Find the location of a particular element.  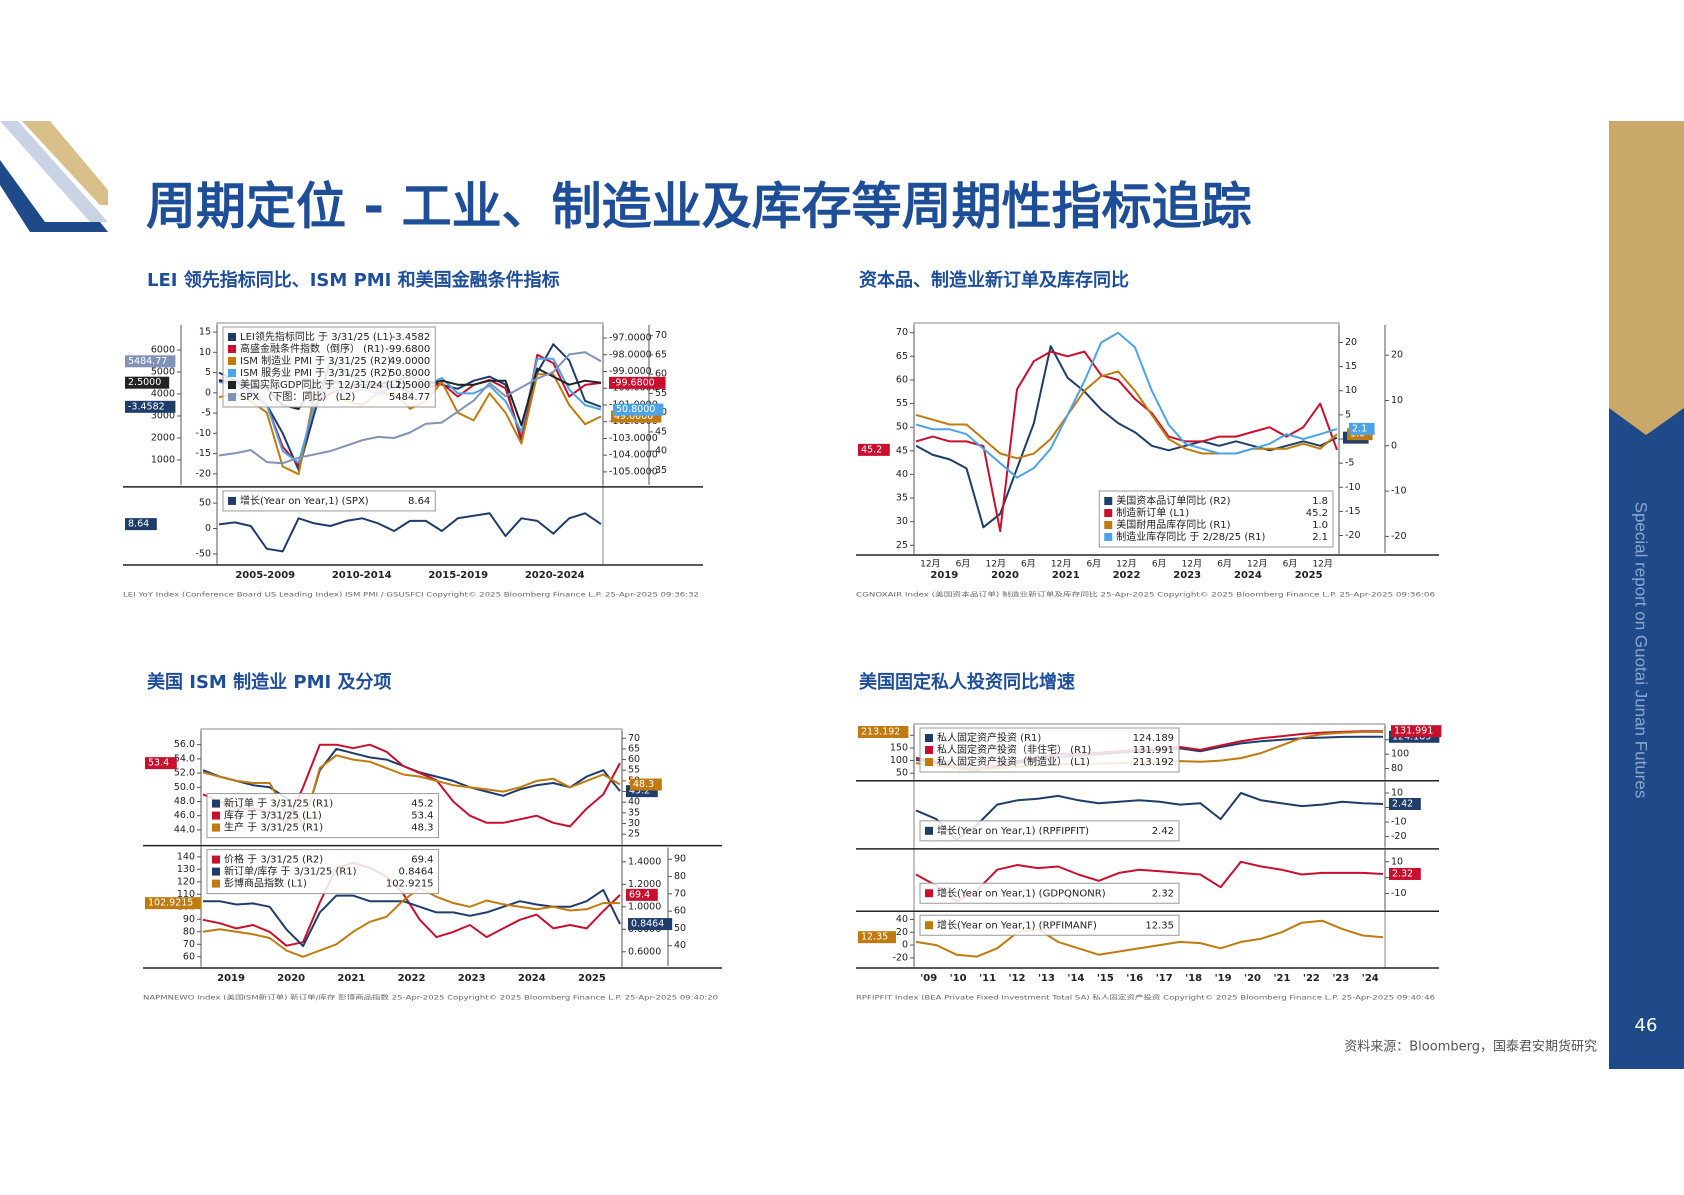

y2-tick-label: 0.6000 is located at coordinates (644, 951).